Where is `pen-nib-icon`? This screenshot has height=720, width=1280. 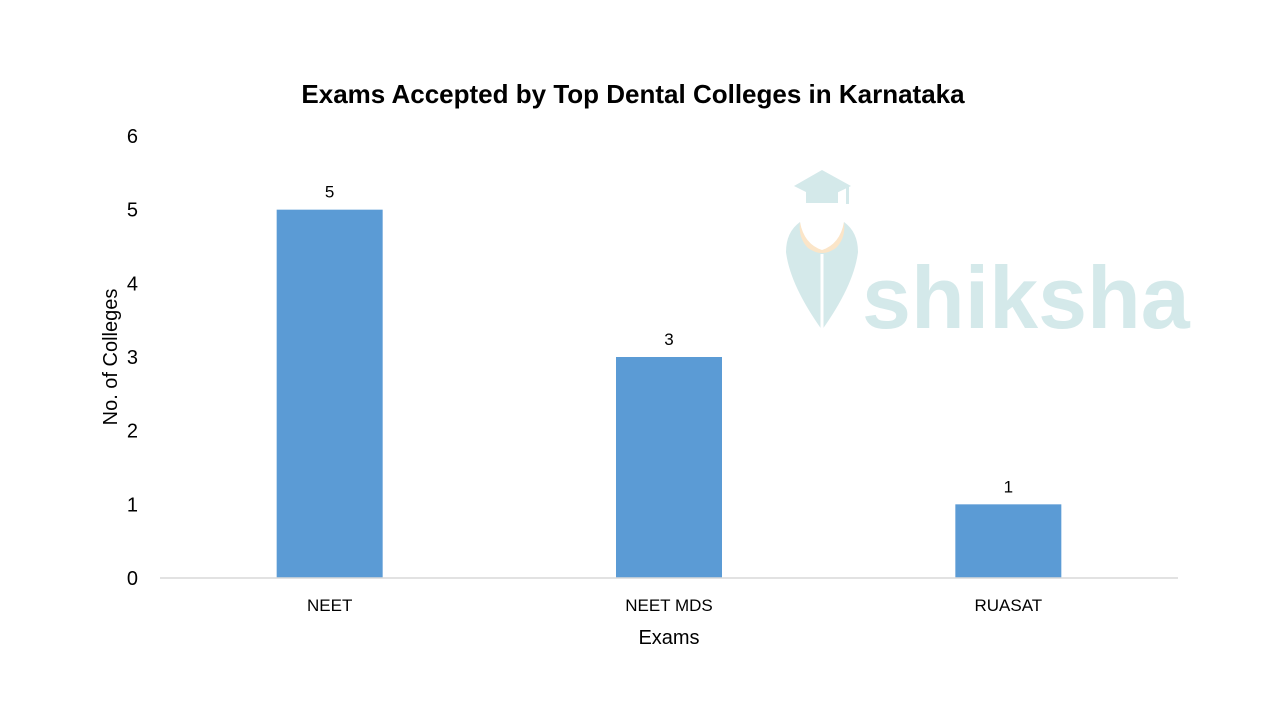 pen-nib-icon is located at coordinates (822, 276).